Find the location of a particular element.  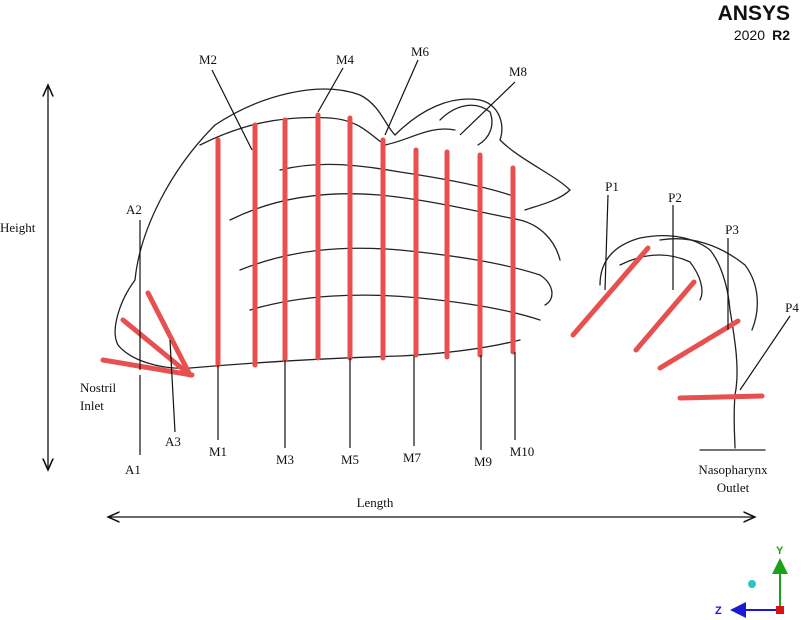

label: M7 is located at coordinates (412, 457).